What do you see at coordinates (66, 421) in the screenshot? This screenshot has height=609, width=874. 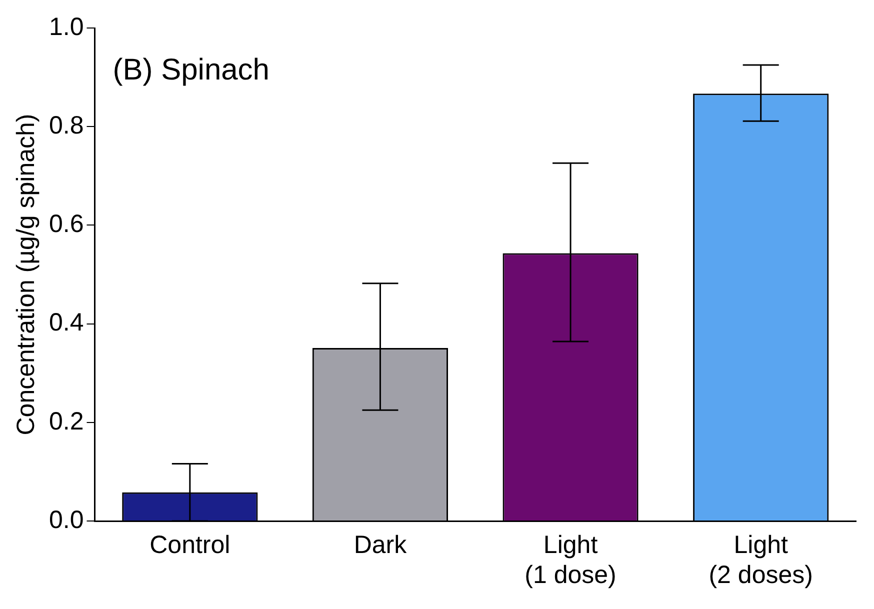 I see `y-tick-label: 0.2` at bounding box center [66, 421].